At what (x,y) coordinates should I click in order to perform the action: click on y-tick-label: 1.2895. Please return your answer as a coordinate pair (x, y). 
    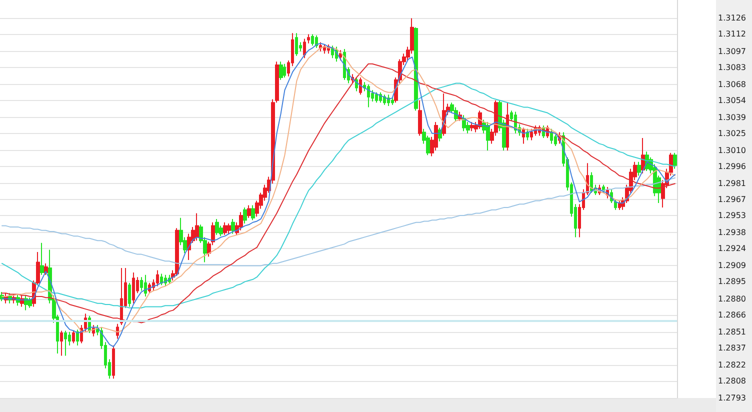
    Looking at the image, I should click on (732, 281).